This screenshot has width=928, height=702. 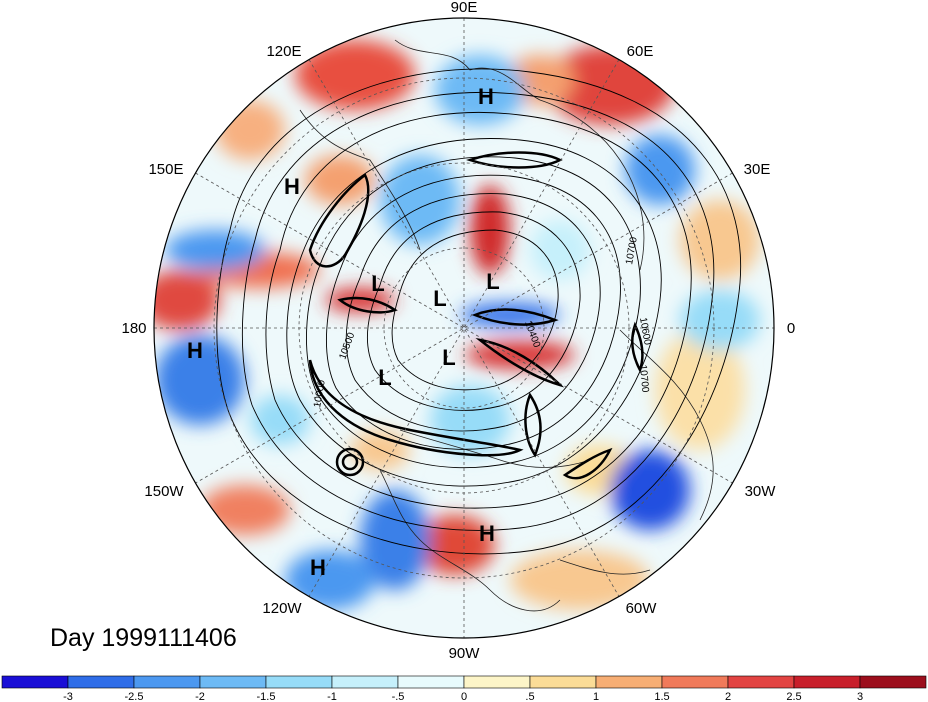 What do you see at coordinates (761, 491) in the screenshot?
I see `lon-label-30w: 30W` at bounding box center [761, 491].